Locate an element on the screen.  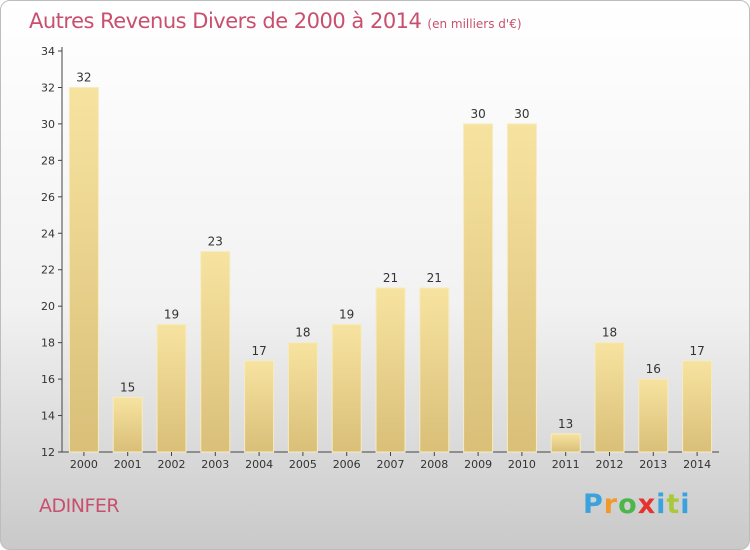
y-tick-label: 12 is located at coordinates (48, 452).